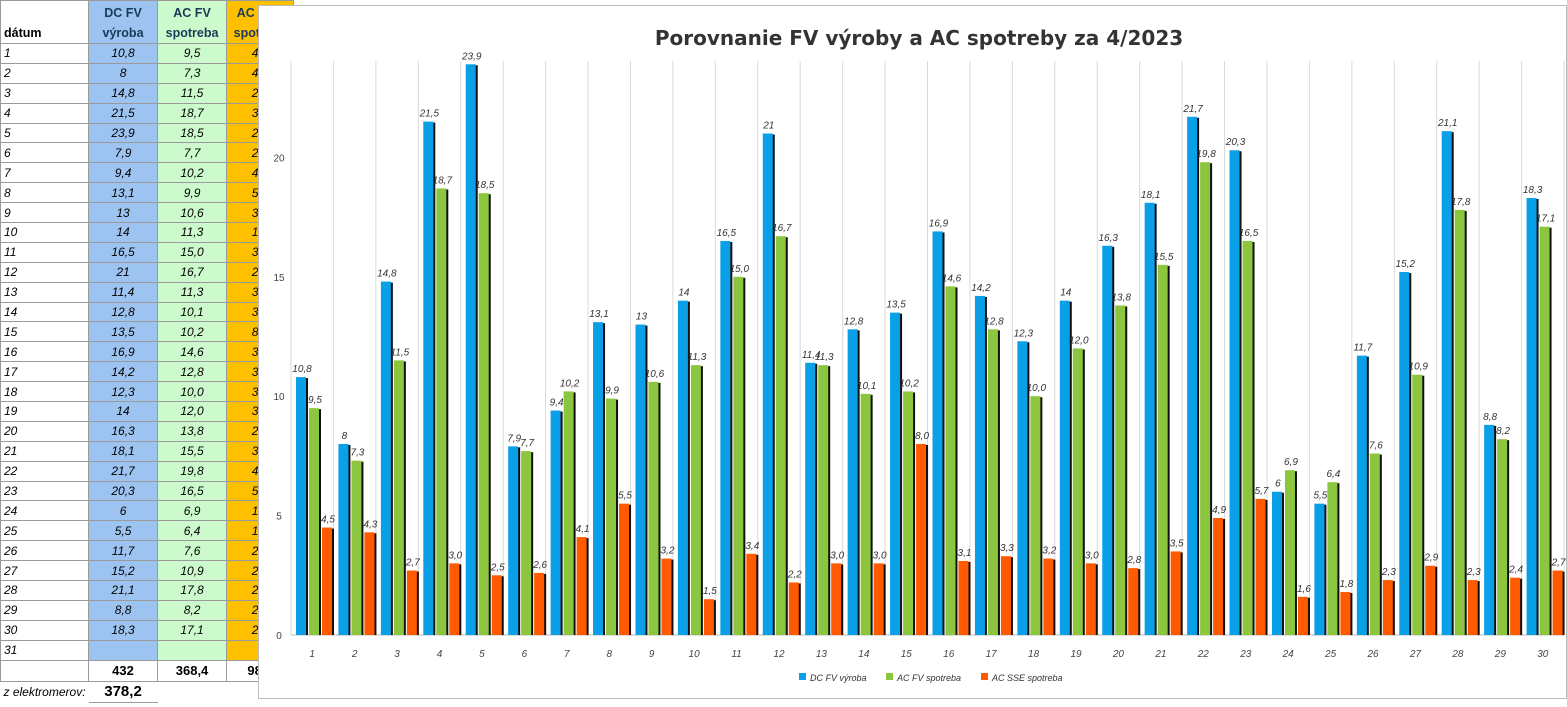  Describe the element at coordinates (192, 670) in the screenshot. I see `total-cell: 368,4` at that location.